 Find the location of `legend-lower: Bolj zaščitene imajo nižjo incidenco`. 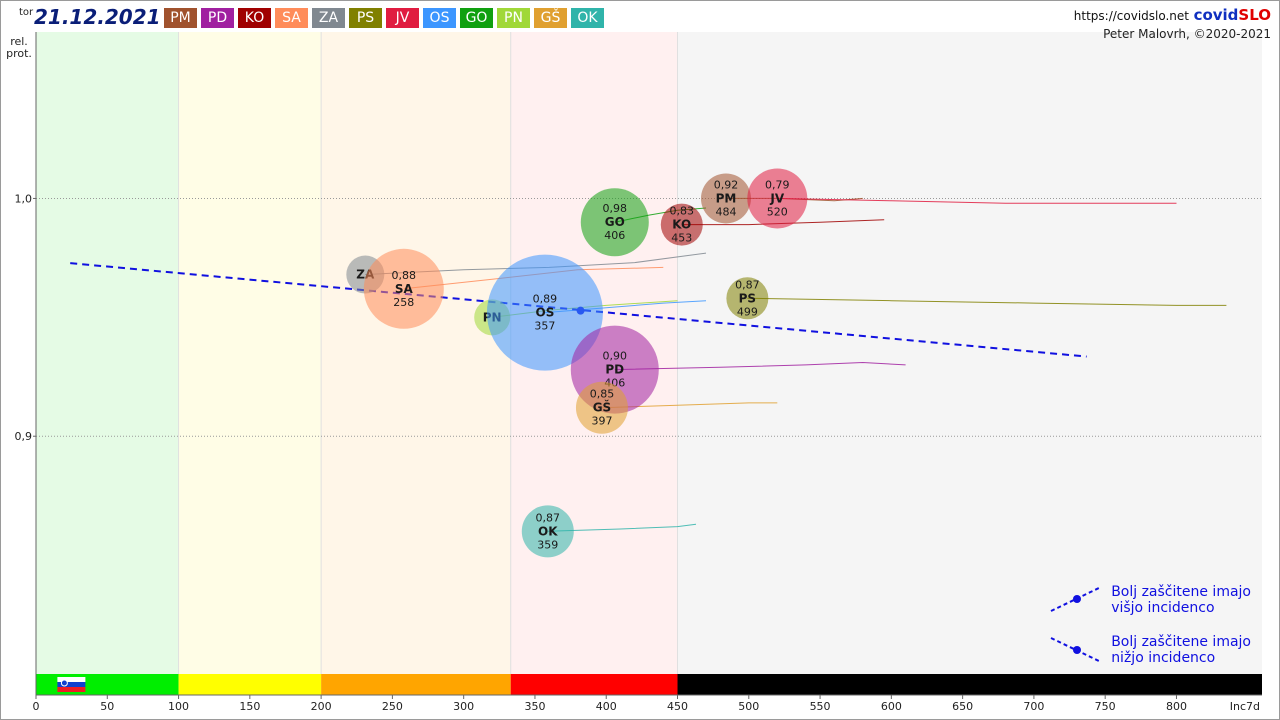

legend-lower: Bolj zaščitene imajo nižjo incidenco is located at coordinates (1181, 650).